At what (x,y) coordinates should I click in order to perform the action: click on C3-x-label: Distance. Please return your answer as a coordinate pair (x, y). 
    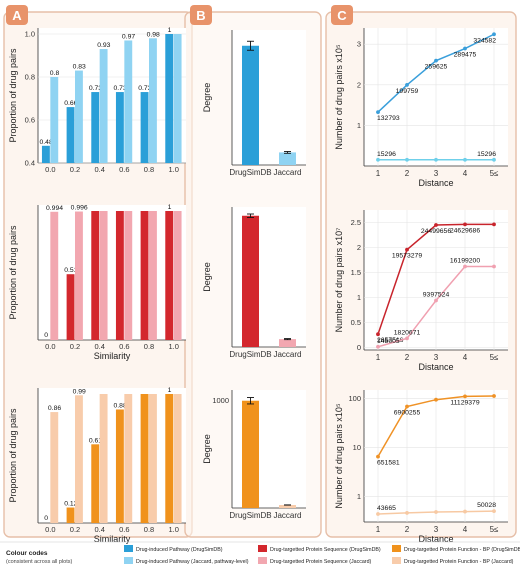
    Looking at the image, I should click on (435, 539).